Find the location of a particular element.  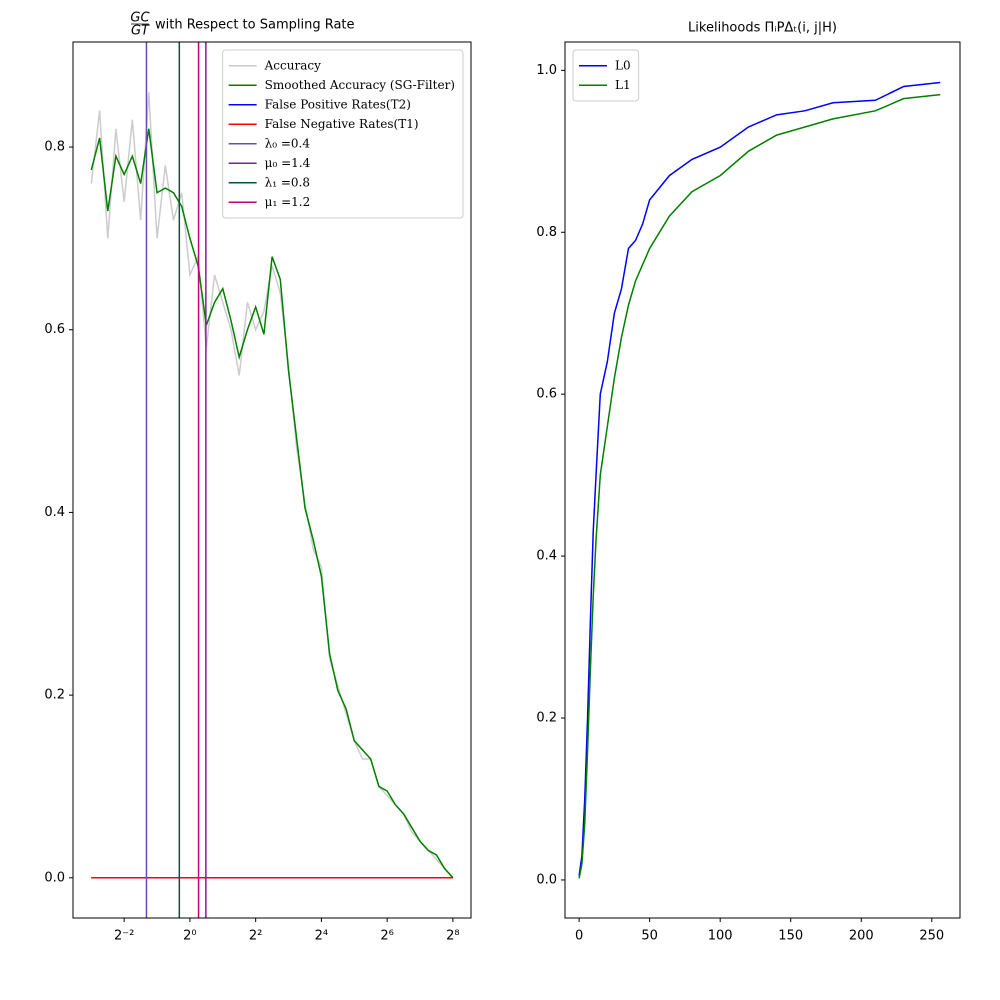

x-tick-label: 2² is located at coordinates (255, 936).